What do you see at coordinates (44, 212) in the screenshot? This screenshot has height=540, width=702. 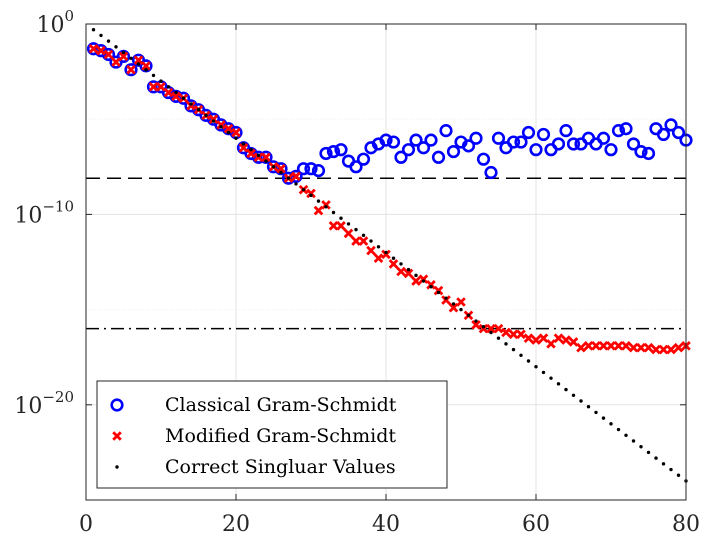 I see `y-tick-label: 10−10` at bounding box center [44, 212].